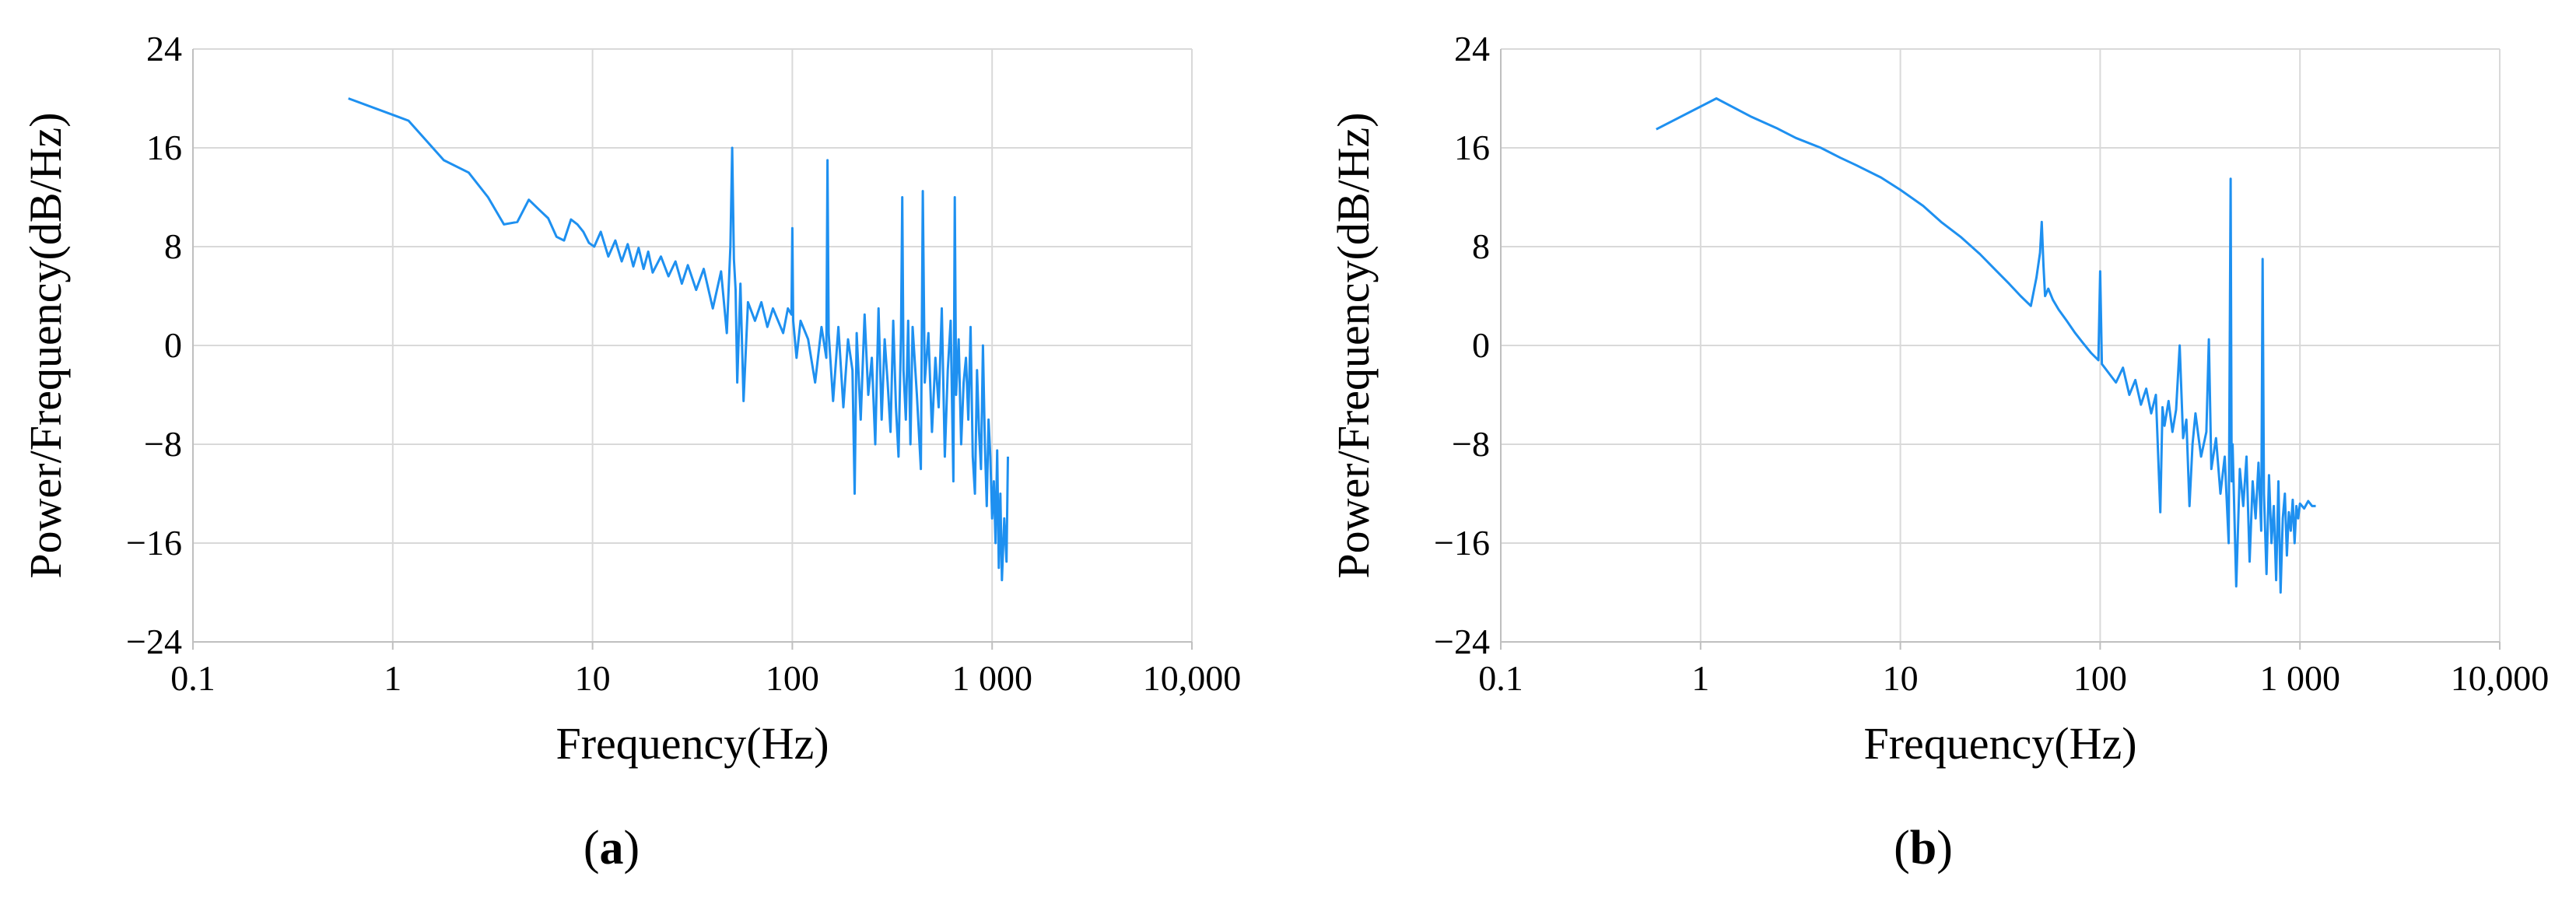  I want to click on panel-label-letter: a, so click(612, 848).